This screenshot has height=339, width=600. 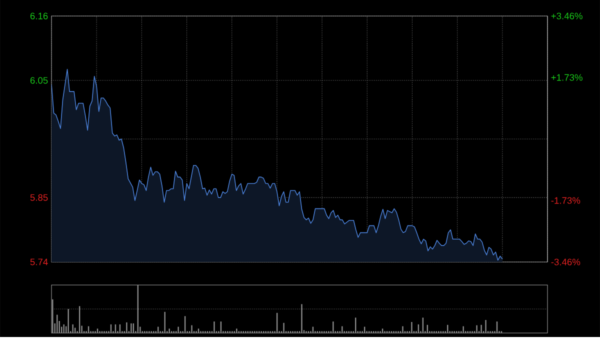 What do you see at coordinates (39, 197) in the screenshot?
I see `y-tick-label: 5.85` at bounding box center [39, 197].